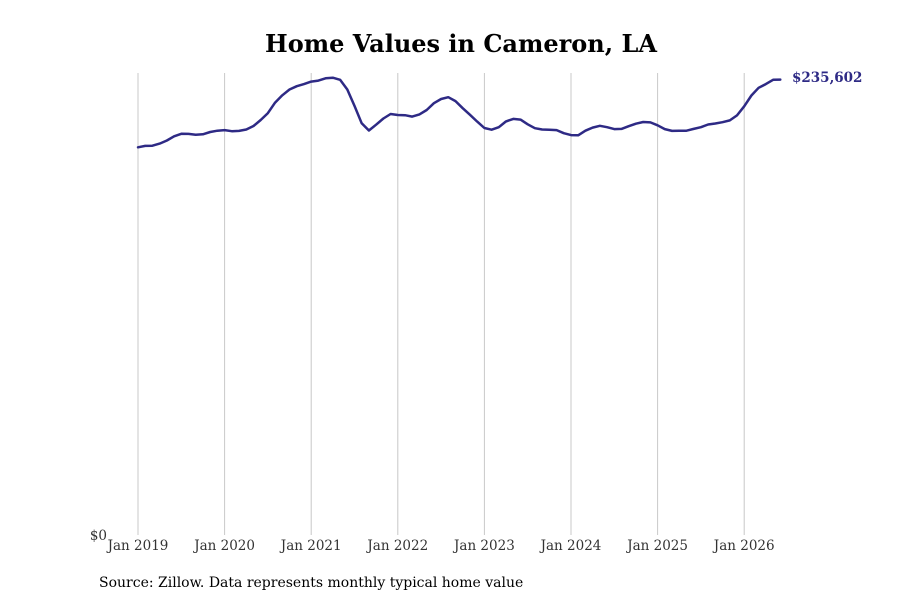  I want to click on x-tick-label: Jan 2025, so click(656, 546).